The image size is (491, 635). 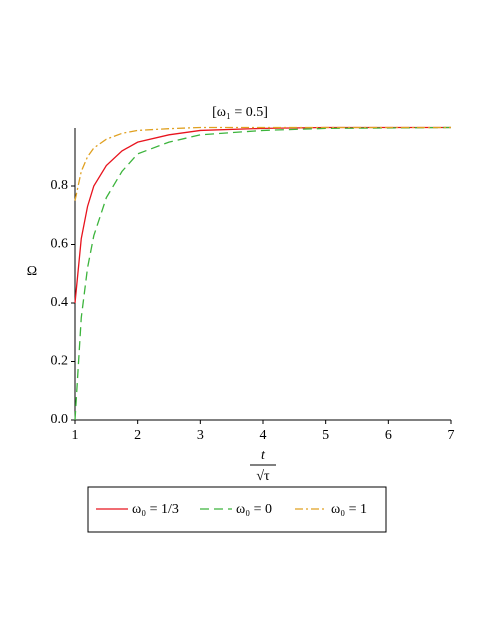 I want to click on y-tick-label: 0.6, so click(x=60, y=244).